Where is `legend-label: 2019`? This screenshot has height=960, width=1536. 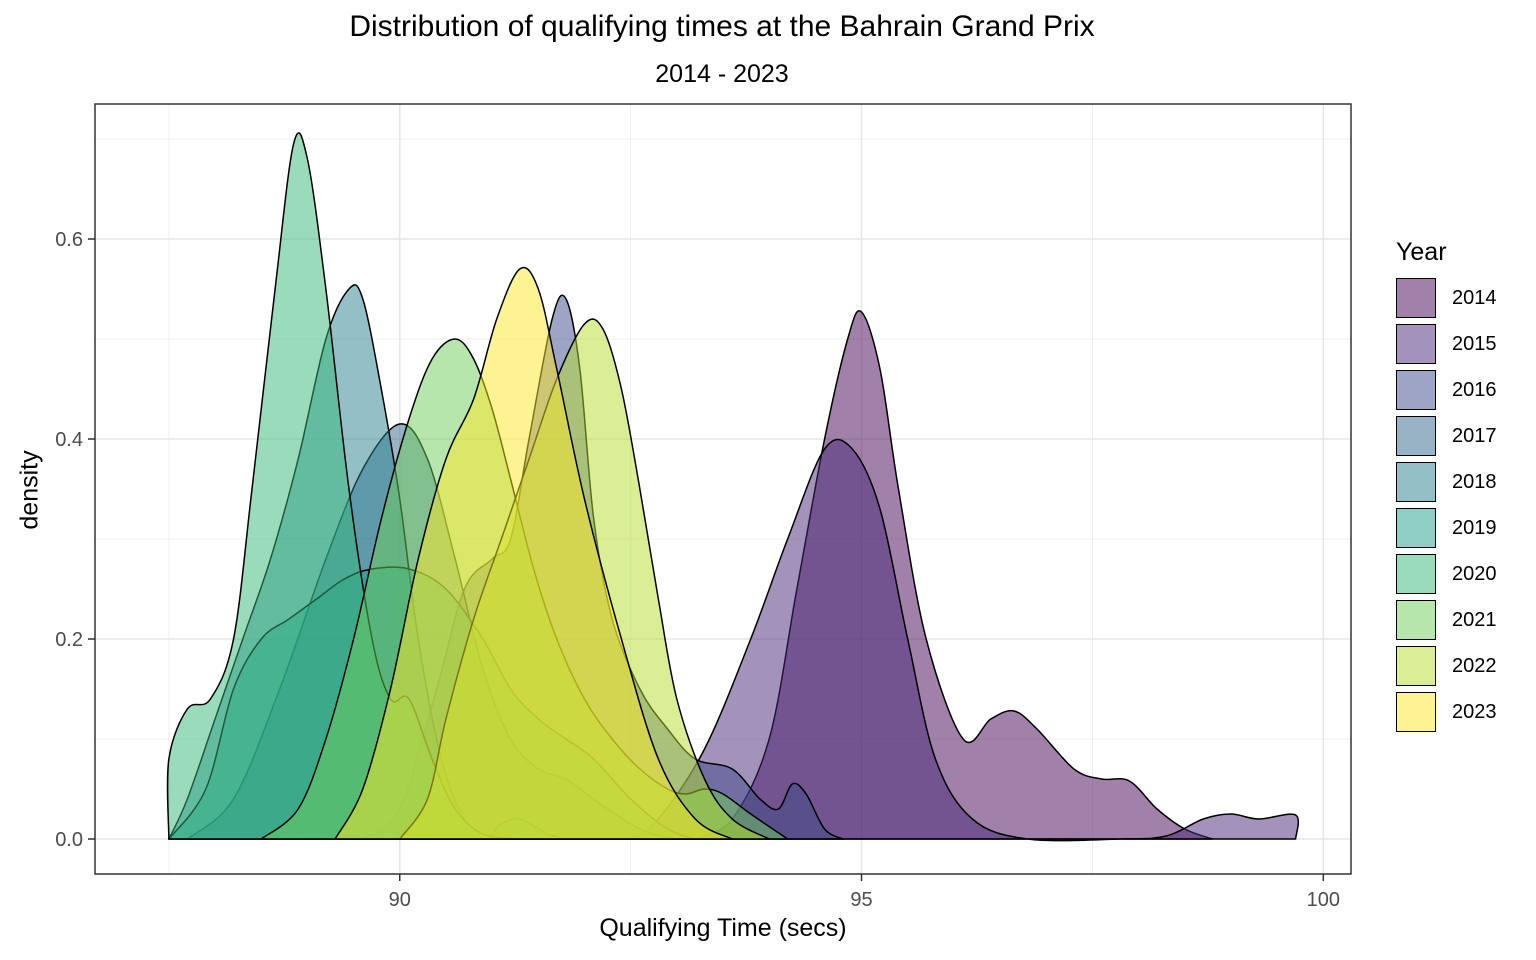 legend-label: 2019 is located at coordinates (1474, 527).